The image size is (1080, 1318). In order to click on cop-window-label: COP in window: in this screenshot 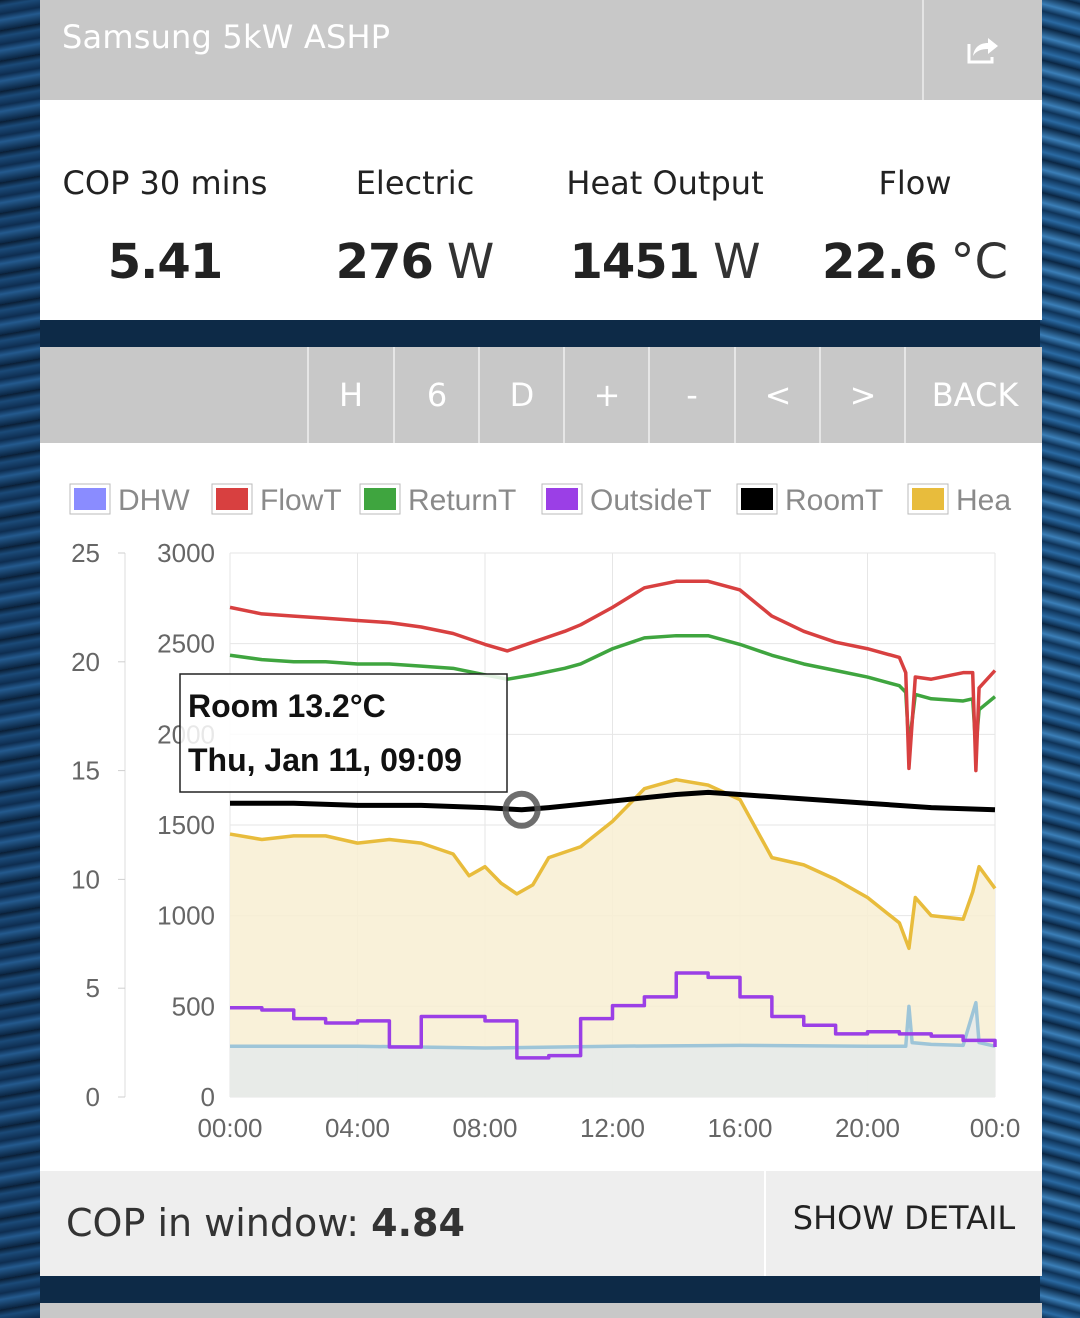, I will do `click(213, 1223)`.